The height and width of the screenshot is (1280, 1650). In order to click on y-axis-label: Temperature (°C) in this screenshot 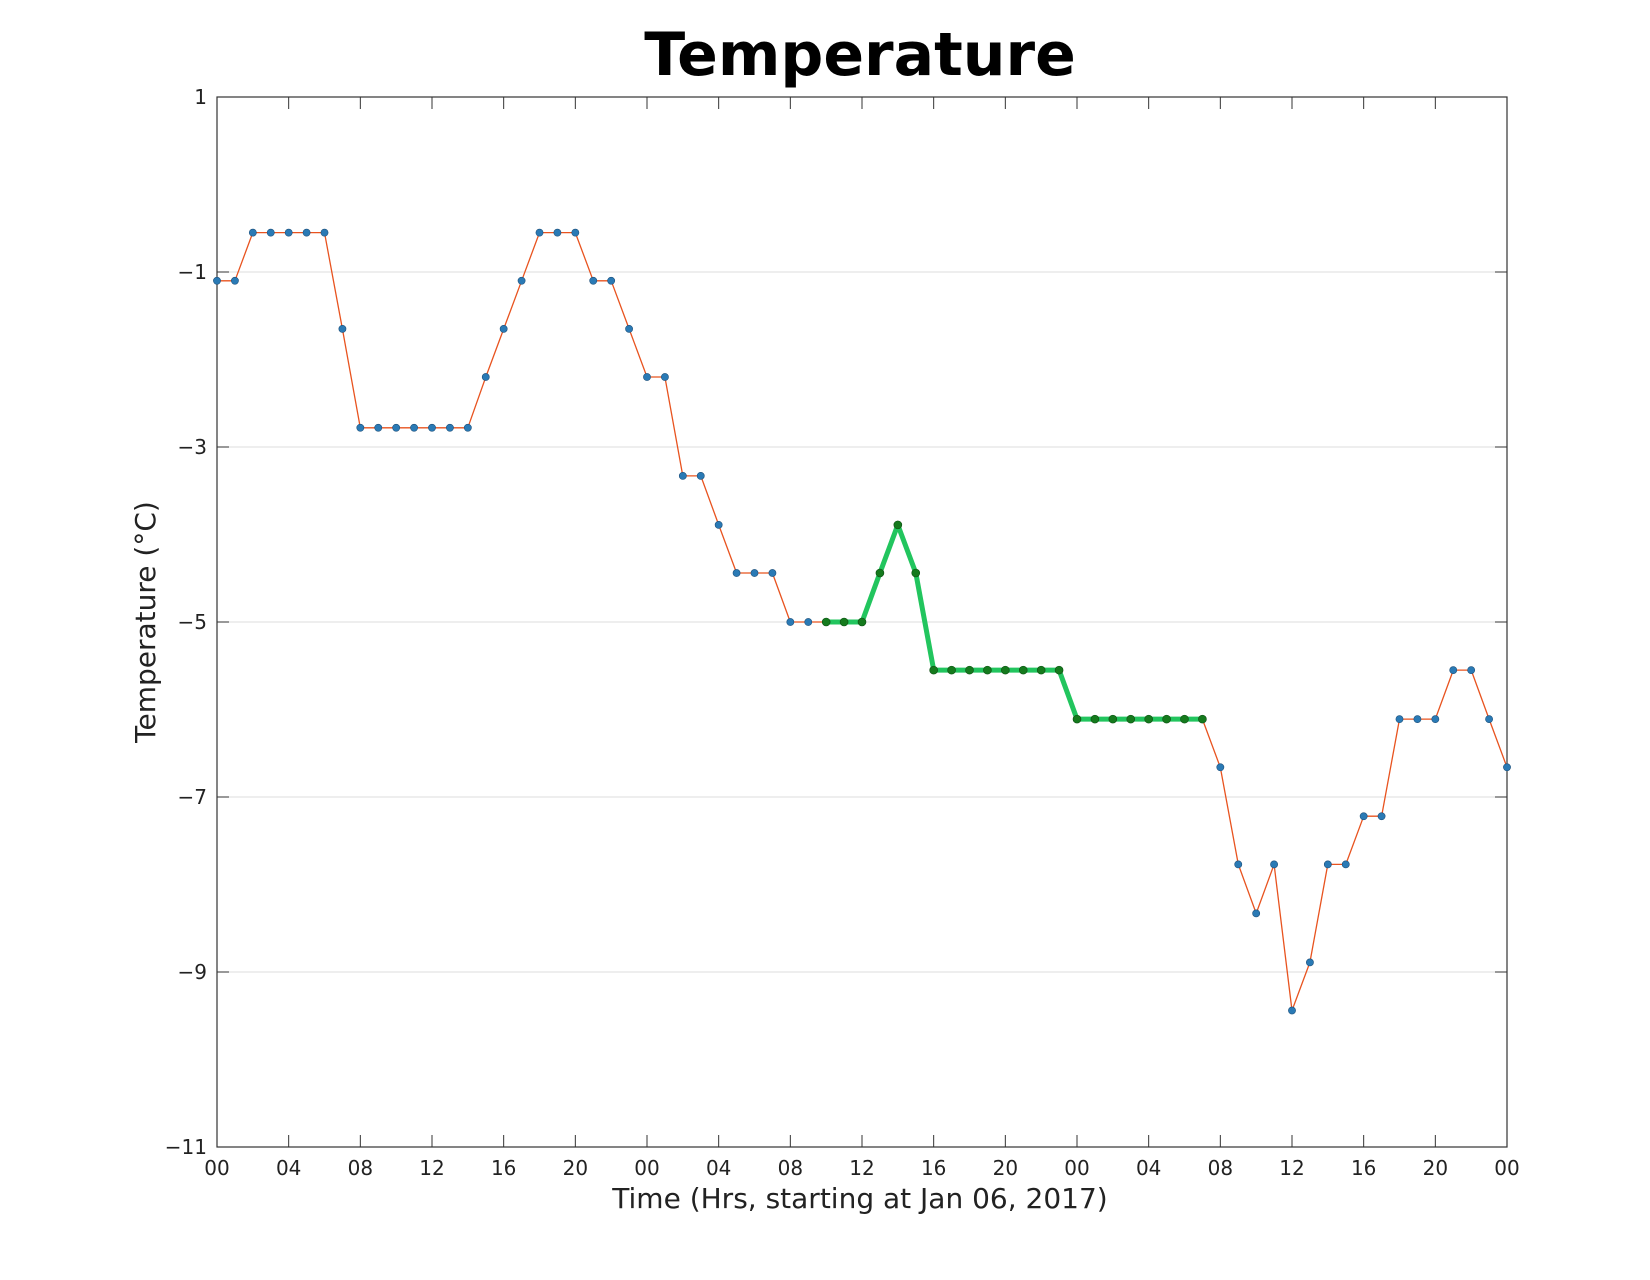, I will do `click(145, 622)`.